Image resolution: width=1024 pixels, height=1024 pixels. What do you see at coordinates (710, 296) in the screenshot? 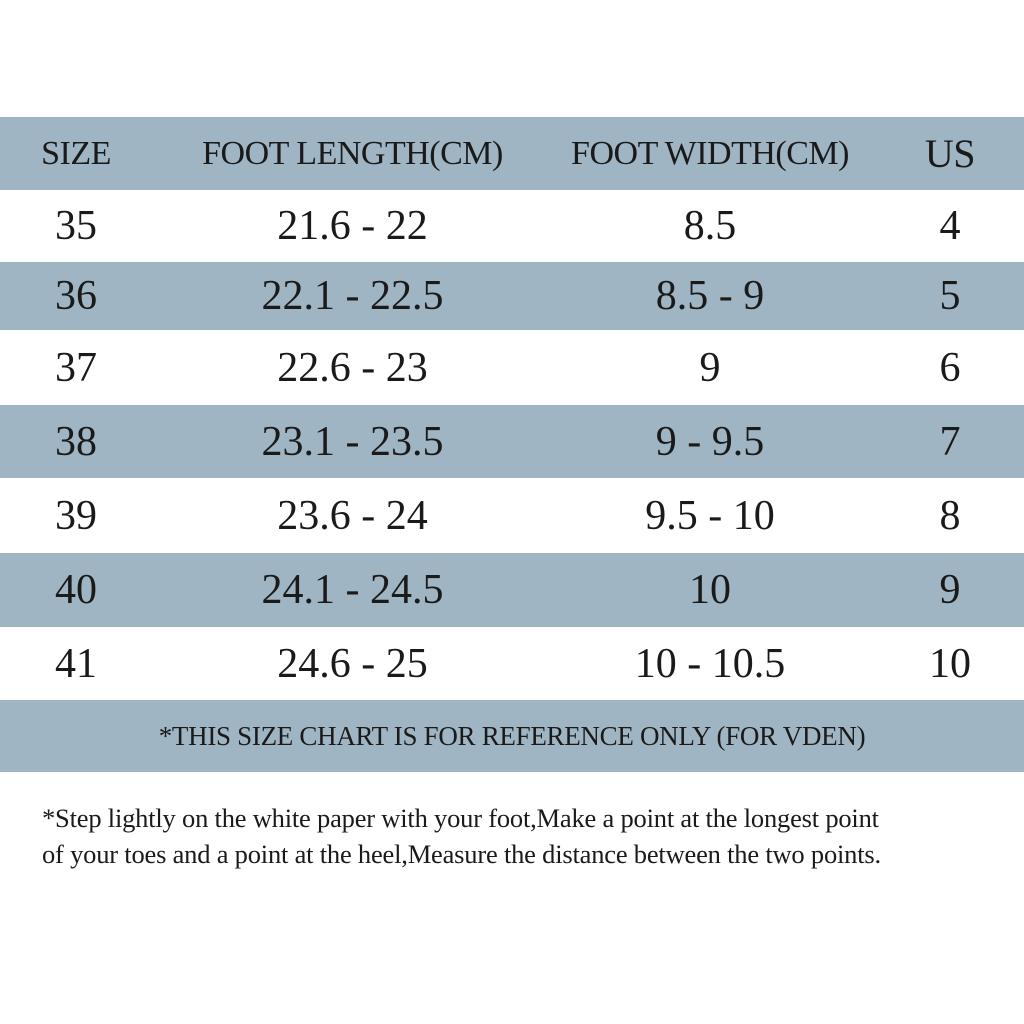
I see `cell-foot-width: 8.5 - 9` at bounding box center [710, 296].